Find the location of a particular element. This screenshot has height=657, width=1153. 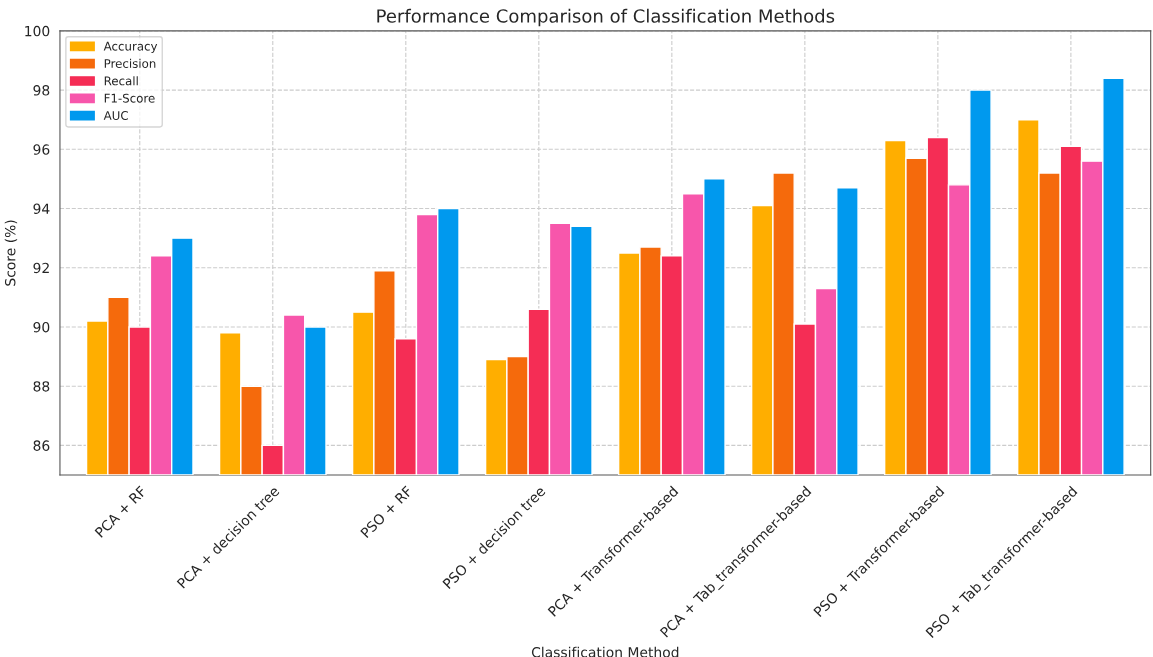

y-tick-label: 92 is located at coordinates (41, 268).